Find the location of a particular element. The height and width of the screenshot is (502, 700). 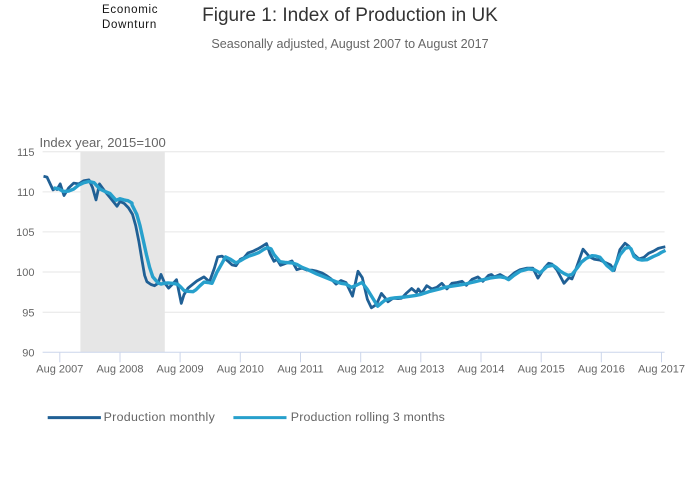

svg-text: Aug 2010 is located at coordinates (240, 369).